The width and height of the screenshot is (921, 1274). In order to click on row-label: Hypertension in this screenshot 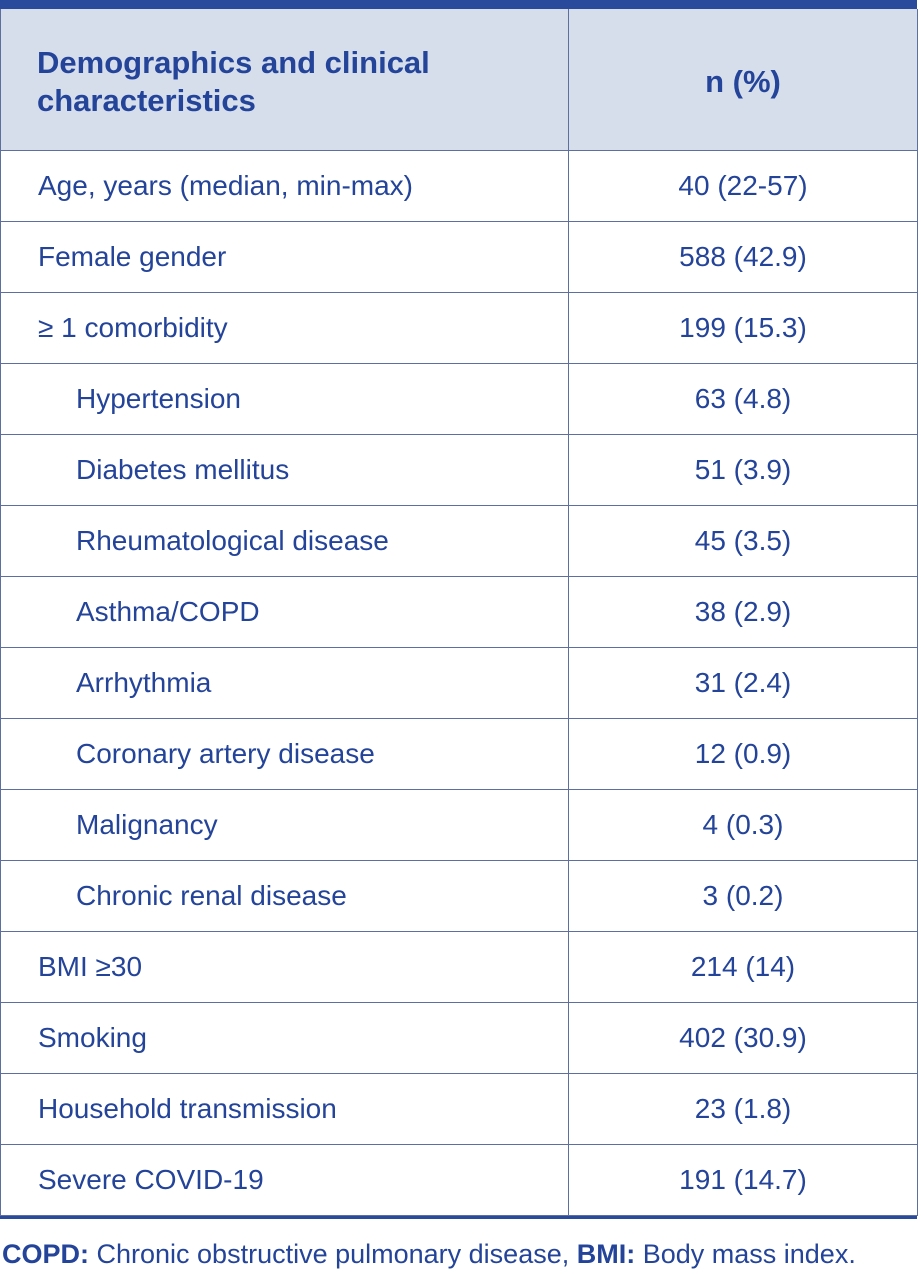, I will do `click(284, 399)`.